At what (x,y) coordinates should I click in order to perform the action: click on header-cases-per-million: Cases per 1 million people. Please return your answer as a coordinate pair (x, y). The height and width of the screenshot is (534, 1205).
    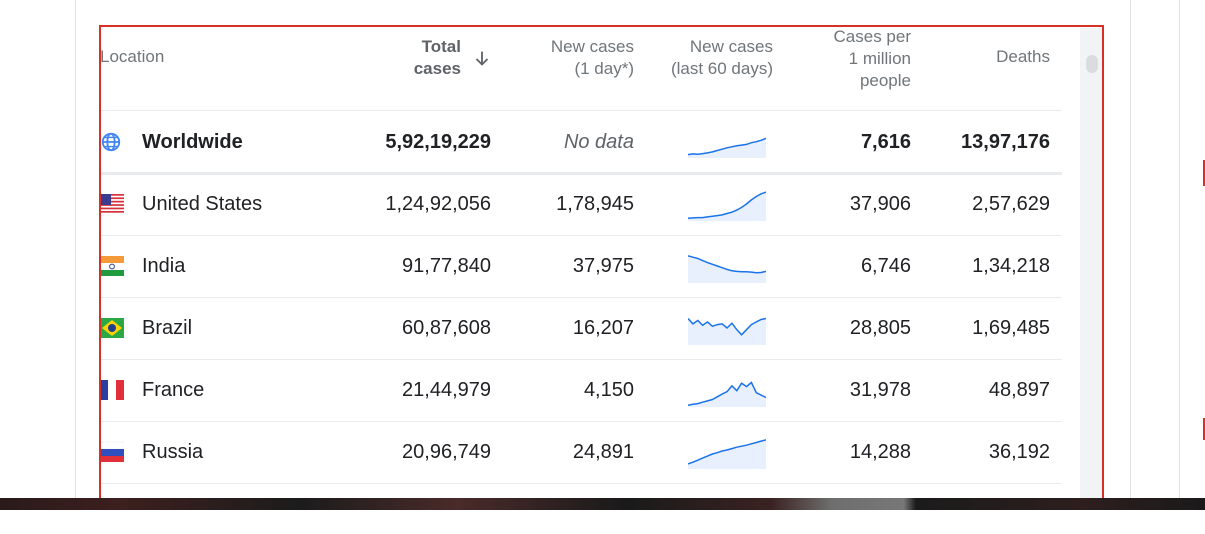
    Looking at the image, I should click on (872, 58).